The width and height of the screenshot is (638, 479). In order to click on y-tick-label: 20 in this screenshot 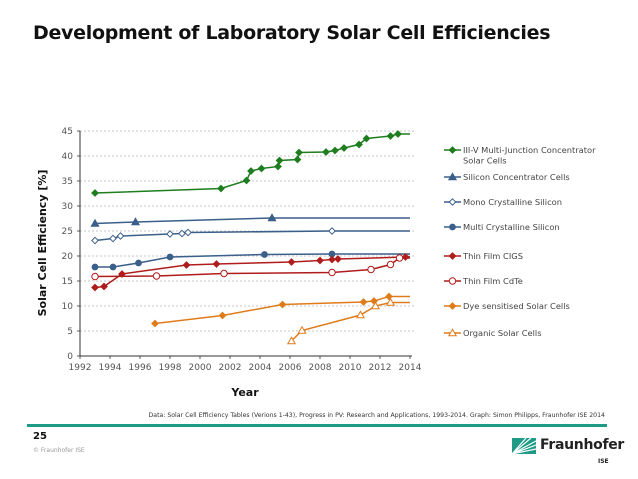, I will do `click(68, 257)`.